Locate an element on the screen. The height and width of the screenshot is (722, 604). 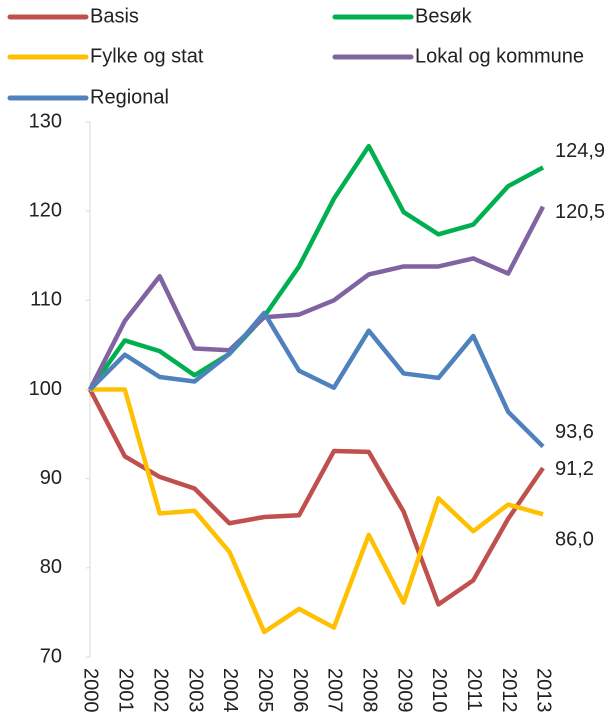
x-tick-label: 2006 is located at coordinates (300, 690).